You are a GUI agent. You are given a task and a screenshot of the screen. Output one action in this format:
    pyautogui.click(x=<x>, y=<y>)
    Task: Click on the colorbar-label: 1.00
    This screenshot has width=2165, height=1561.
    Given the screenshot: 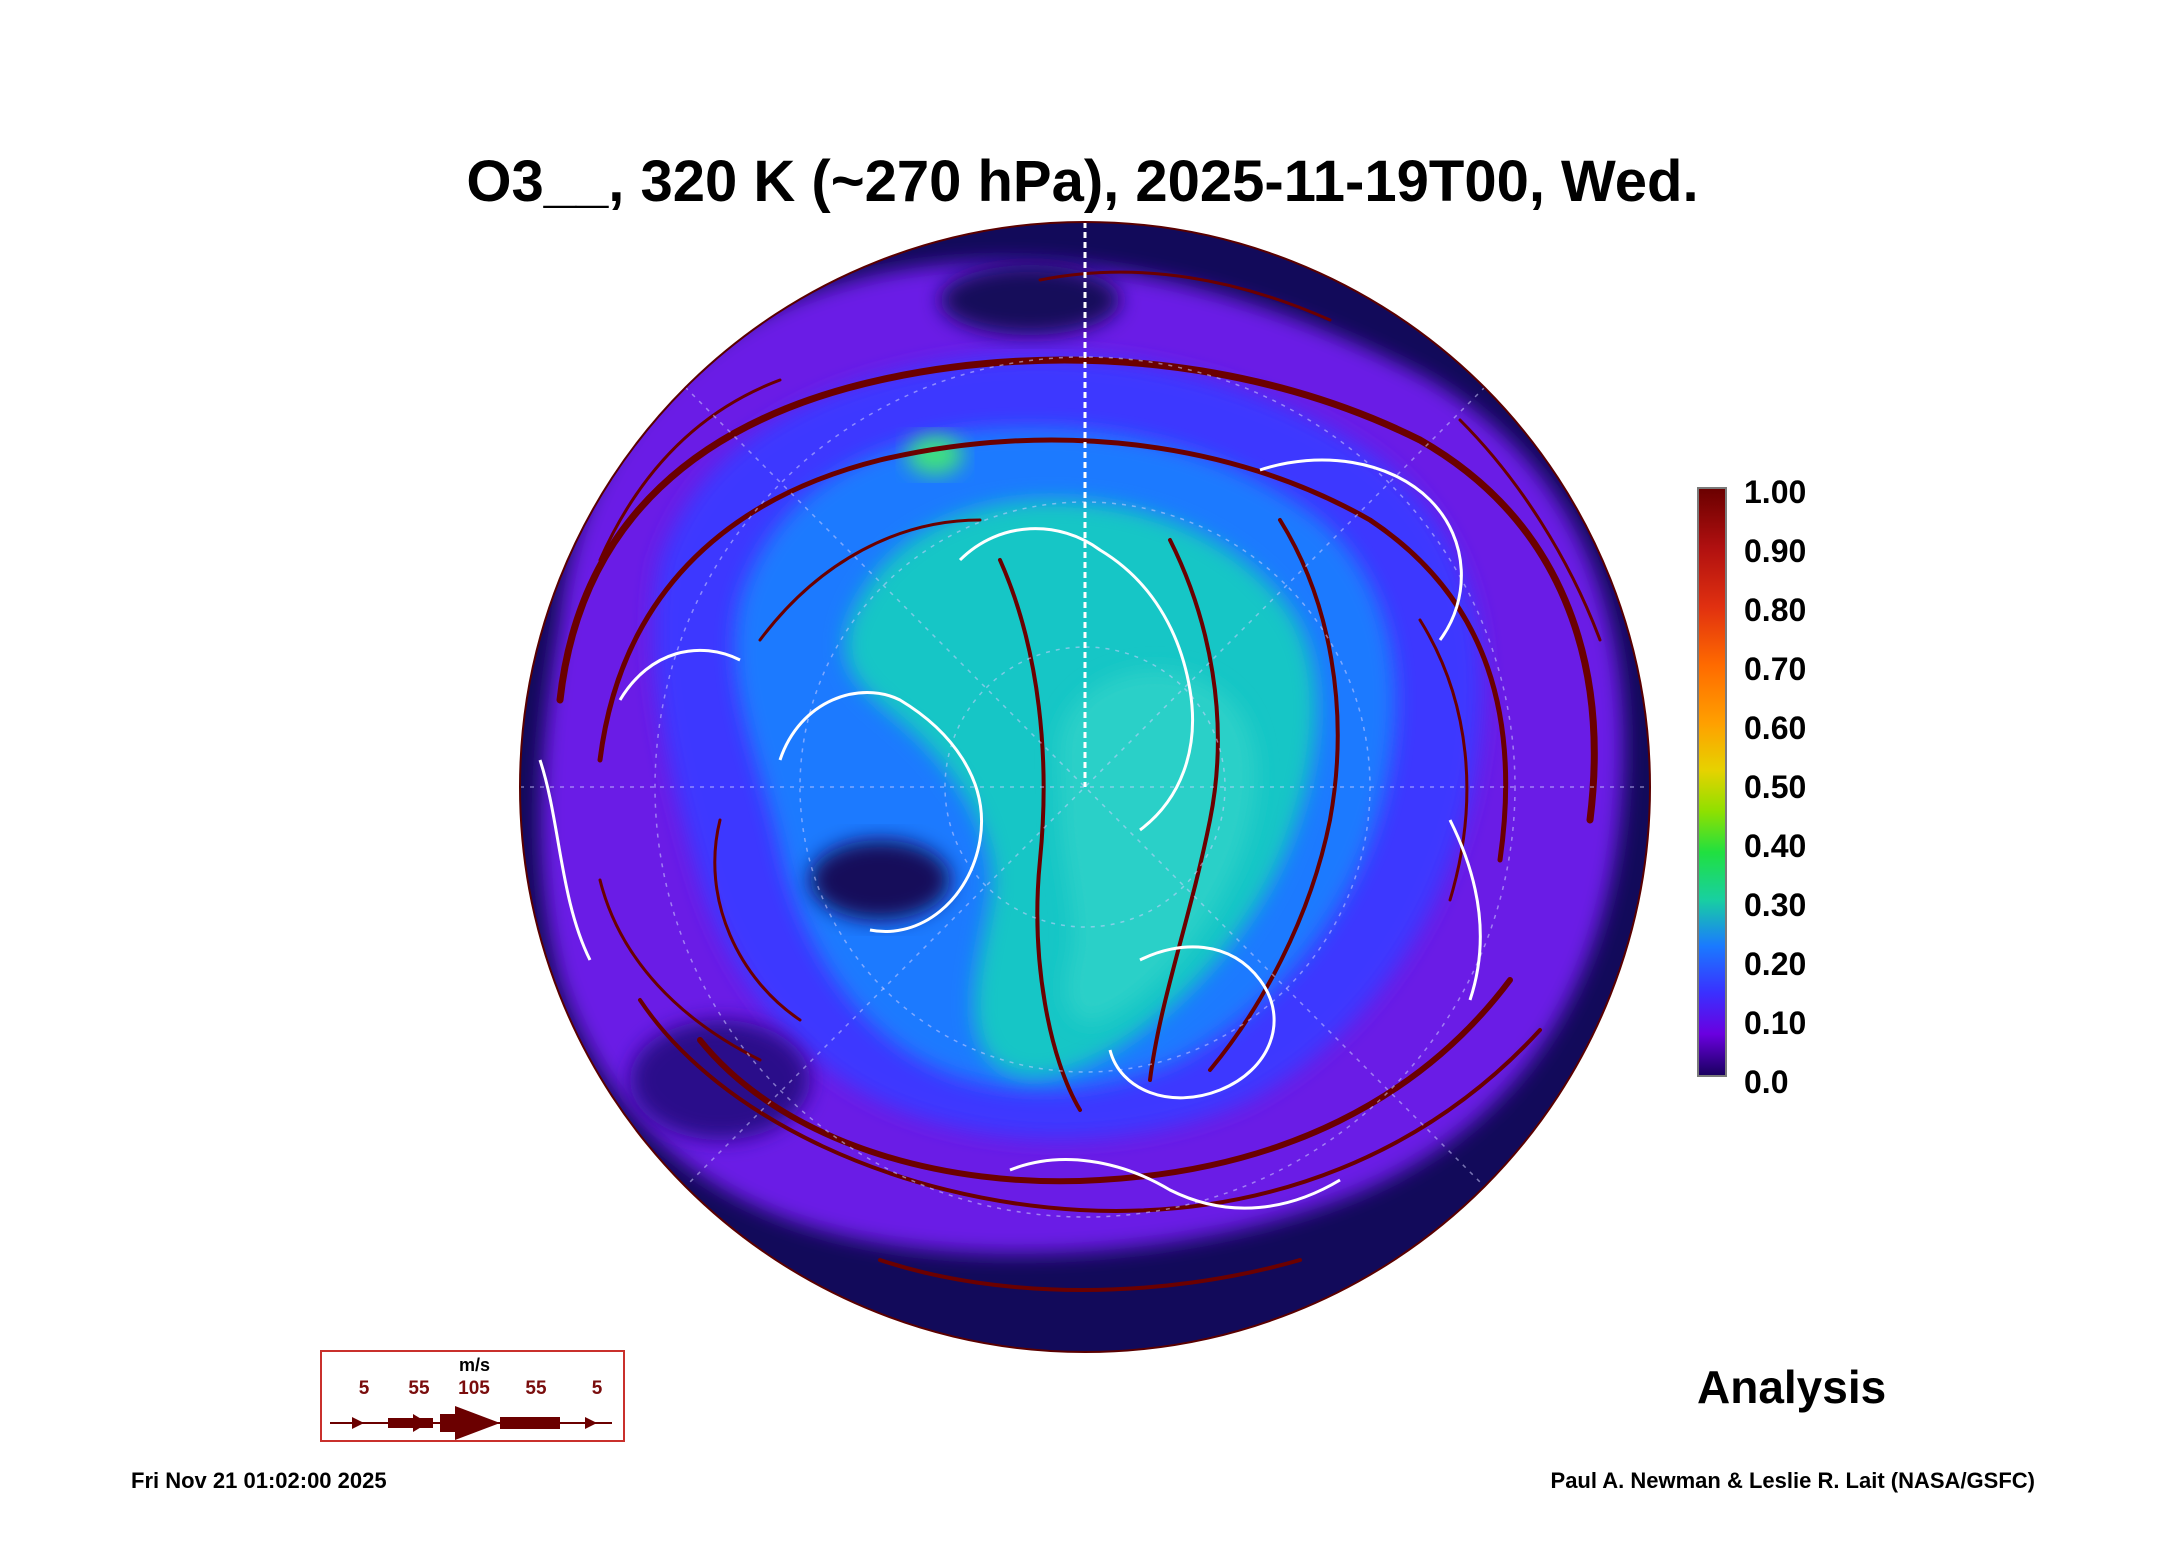 What is the action you would take?
    pyautogui.click(x=1775, y=492)
    